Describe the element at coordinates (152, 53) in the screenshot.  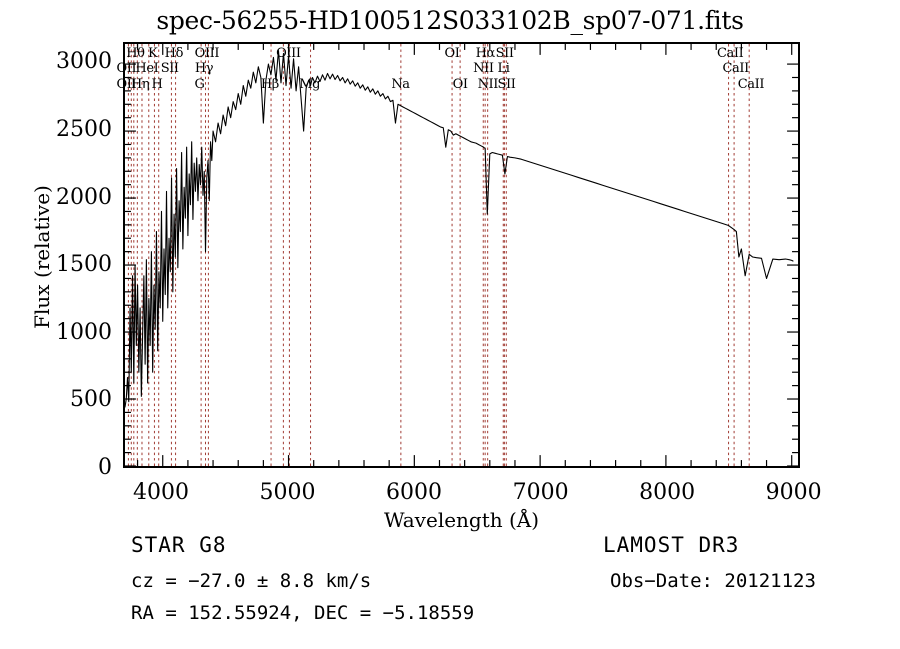
I see `spectral-line-label: K` at that location.